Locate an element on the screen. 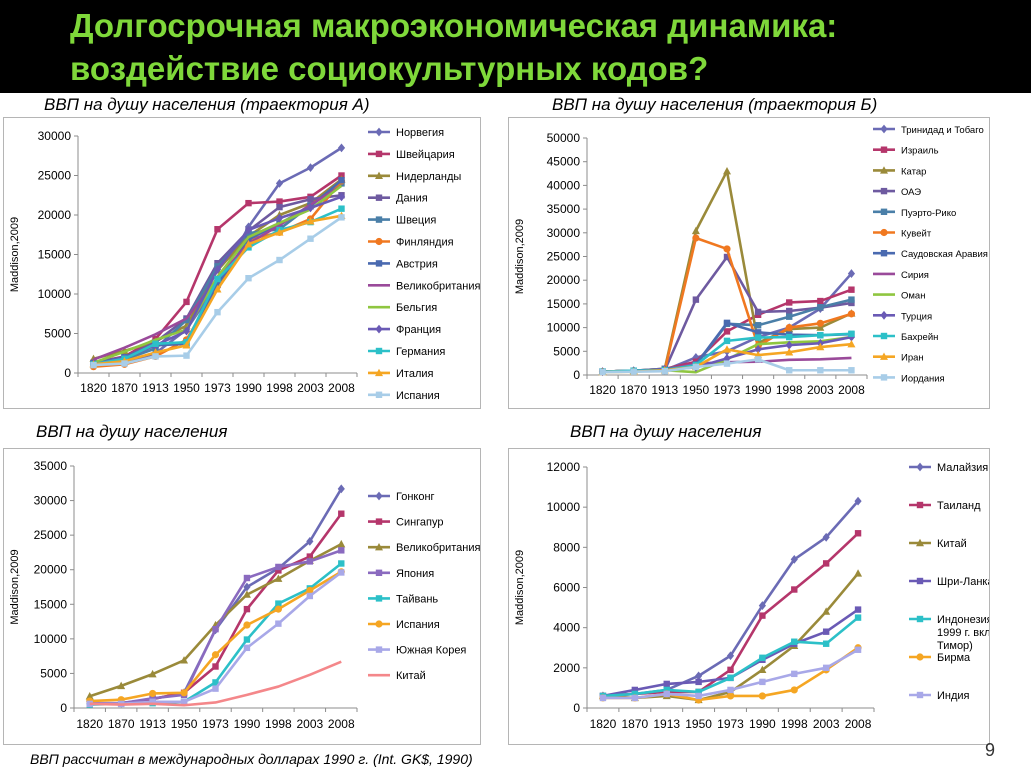 This screenshot has height=773, width=1031. legend-label: Испания is located at coordinates (418, 396).